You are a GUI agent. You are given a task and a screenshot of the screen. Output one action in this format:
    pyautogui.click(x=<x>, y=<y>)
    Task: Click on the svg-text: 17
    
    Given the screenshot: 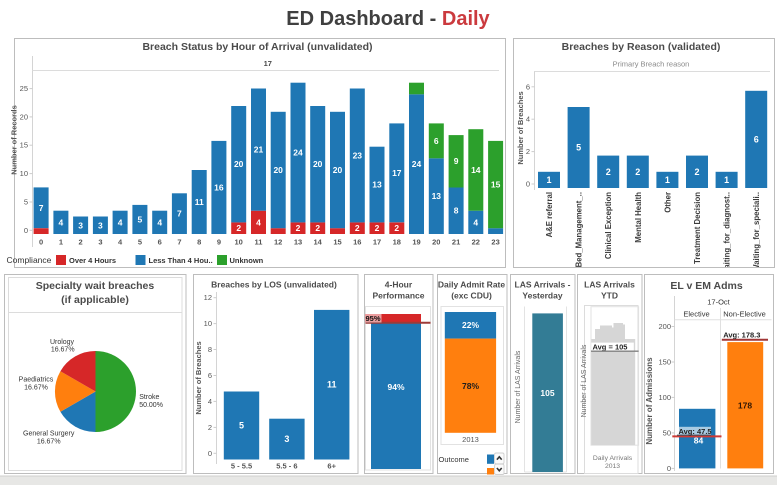 What is the action you would take?
    pyautogui.click(x=268, y=63)
    